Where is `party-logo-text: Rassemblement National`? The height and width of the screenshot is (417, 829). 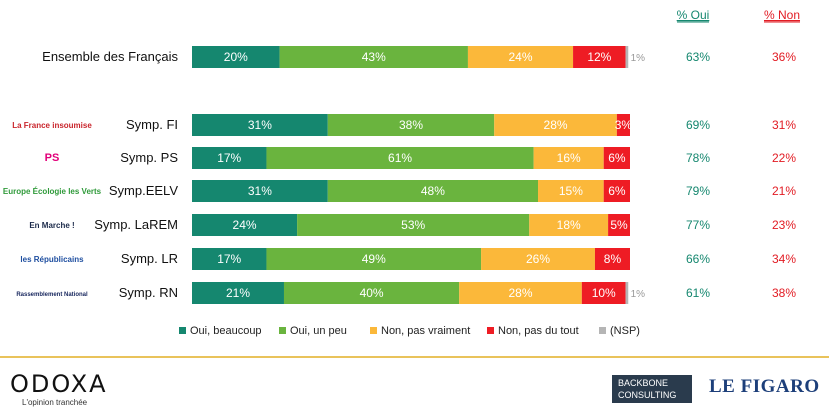 party-logo-text: Rassemblement National is located at coordinates (52, 295).